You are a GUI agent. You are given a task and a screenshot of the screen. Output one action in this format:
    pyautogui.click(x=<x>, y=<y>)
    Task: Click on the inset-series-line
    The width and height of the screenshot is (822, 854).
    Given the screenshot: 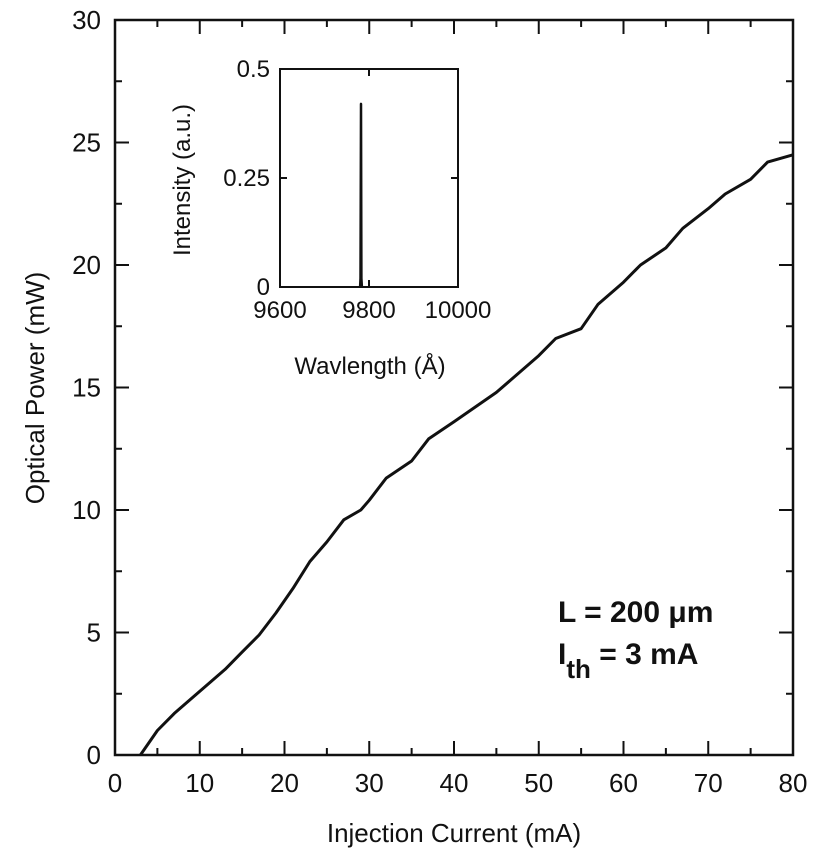 What is the action you would take?
    pyautogui.click(x=361, y=195)
    